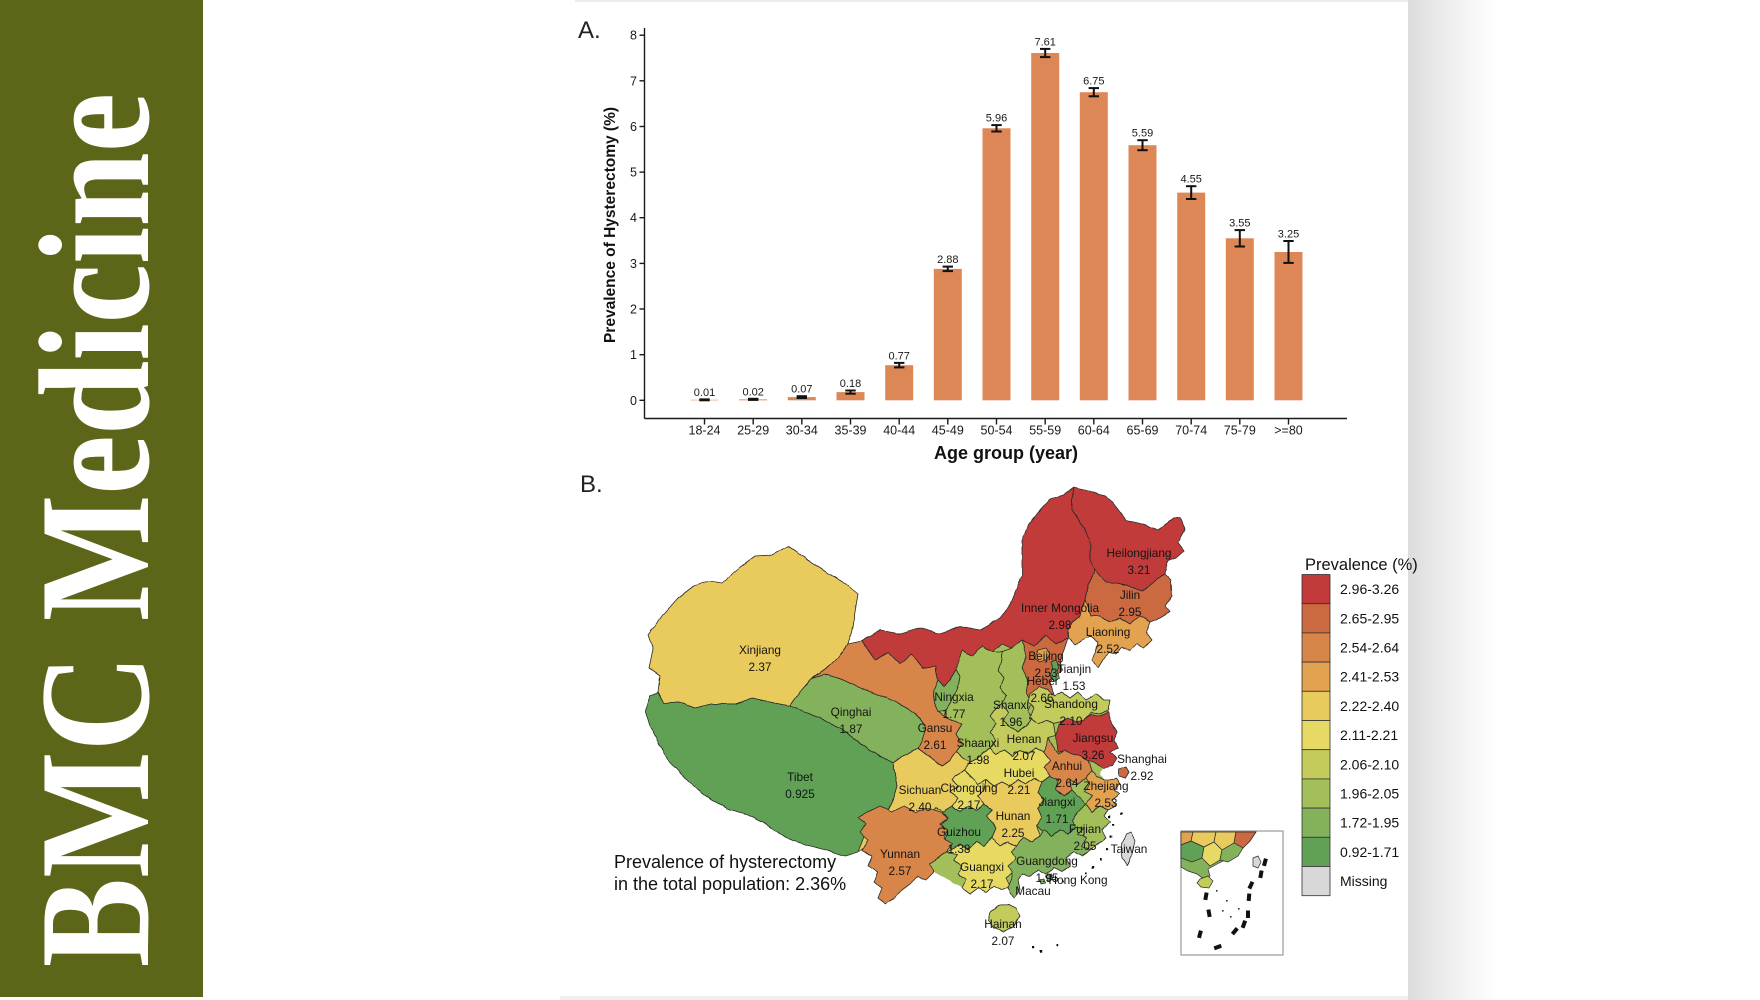 The height and width of the screenshot is (1000, 1760). I want to click on svg-text: 2.06-2.10, so click(1369, 764).